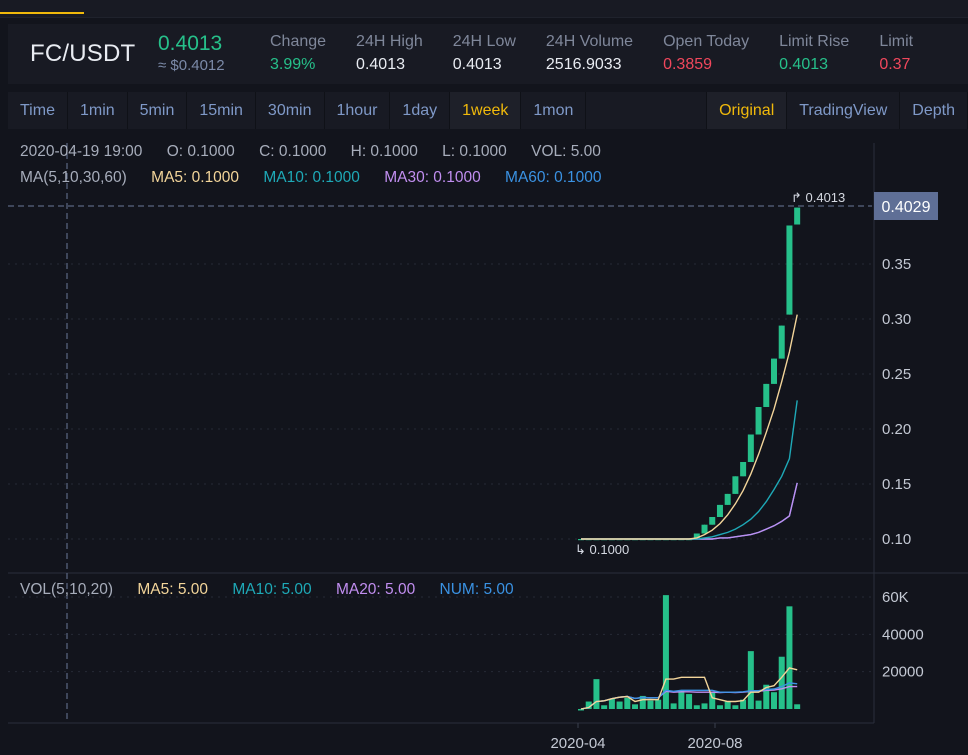  What do you see at coordinates (895, 64) in the screenshot?
I see `stat-value: 0.37` at bounding box center [895, 64].